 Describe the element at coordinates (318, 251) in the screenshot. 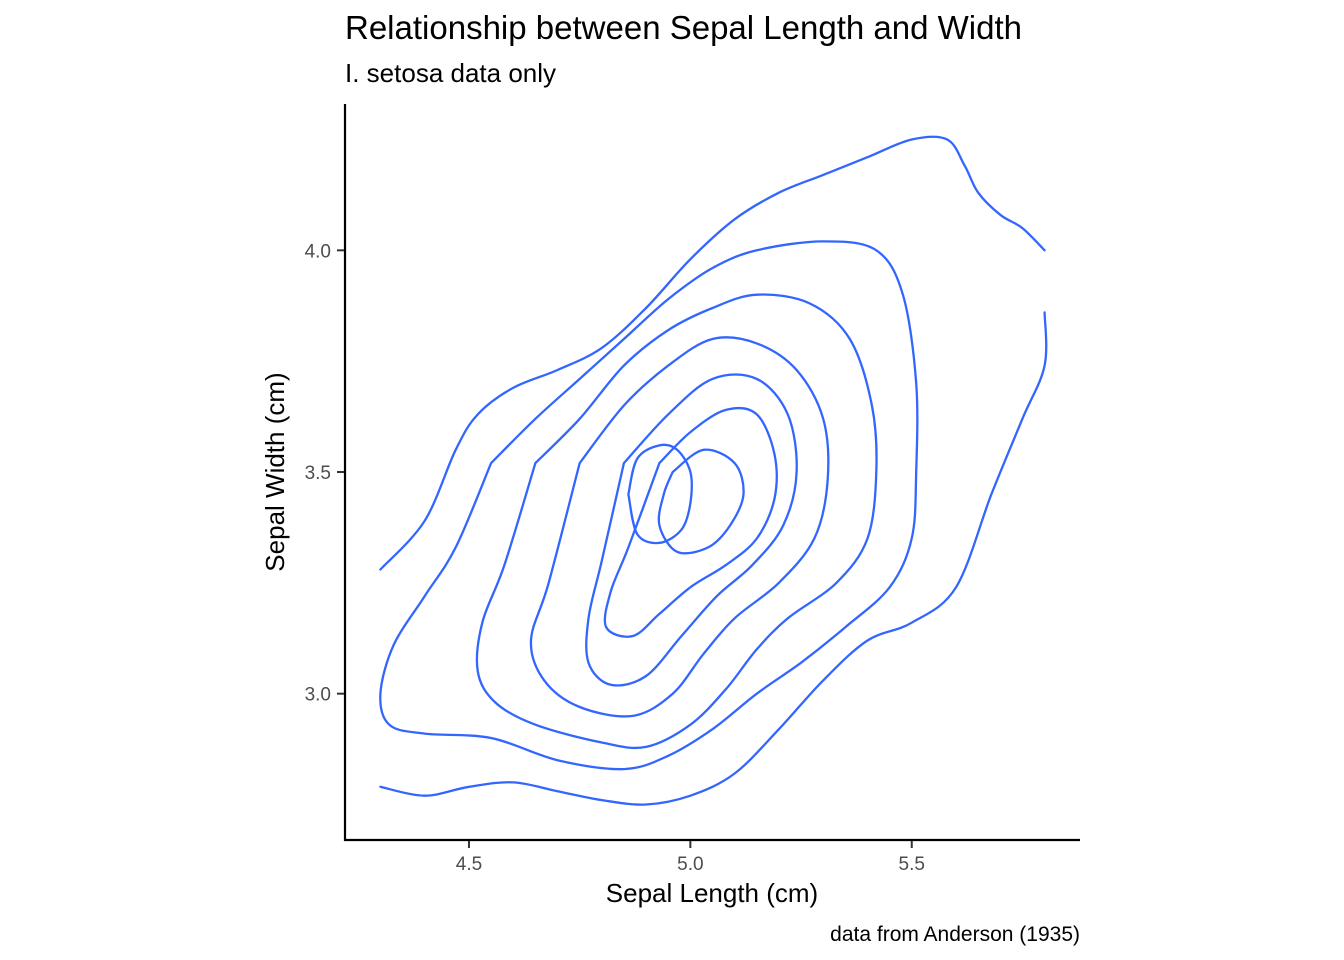

I see `y-tick-label: 4.0` at that location.